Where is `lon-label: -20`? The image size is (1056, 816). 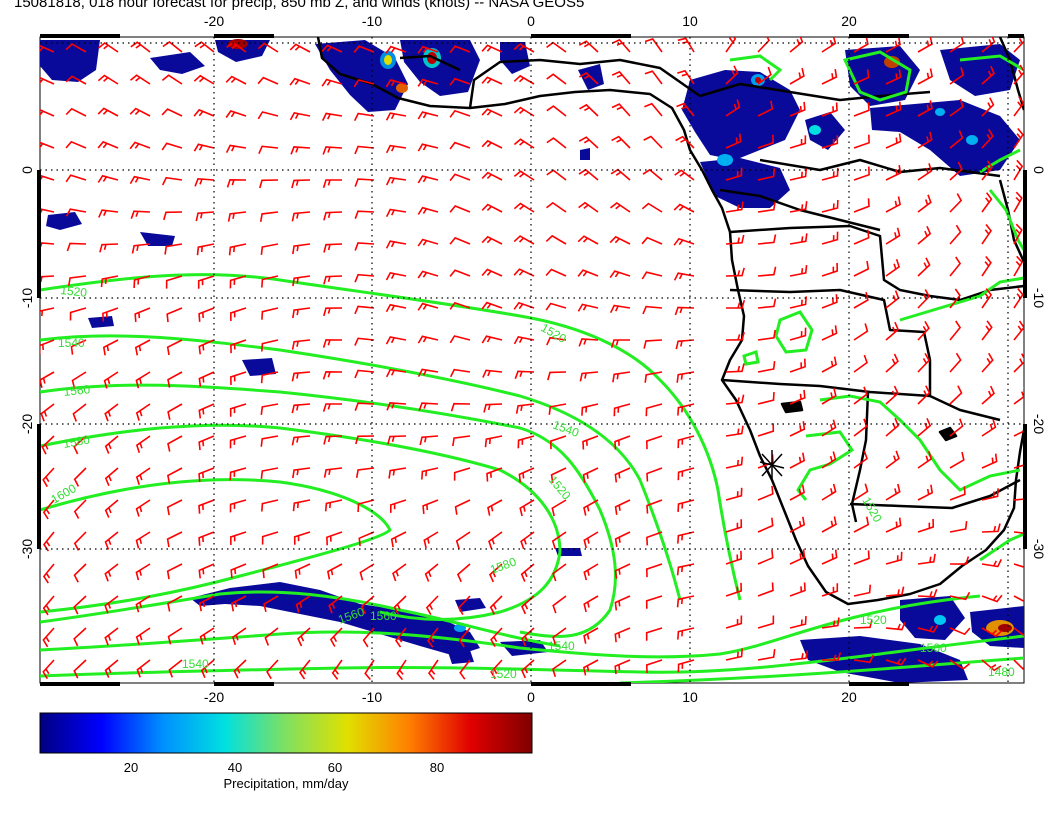 lon-label: -20 is located at coordinates (214, 697).